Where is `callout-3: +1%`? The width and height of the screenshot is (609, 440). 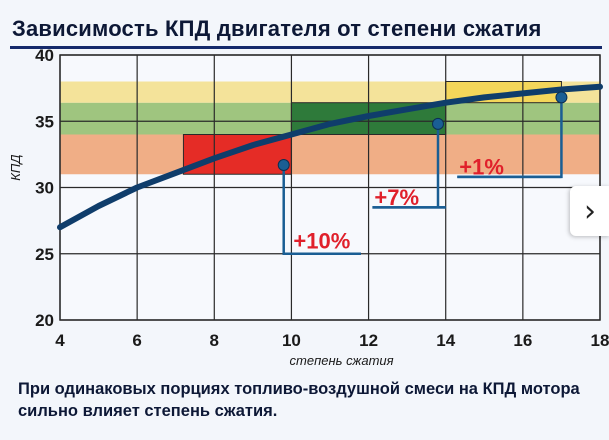
callout-3: +1% is located at coordinates (512, 135).